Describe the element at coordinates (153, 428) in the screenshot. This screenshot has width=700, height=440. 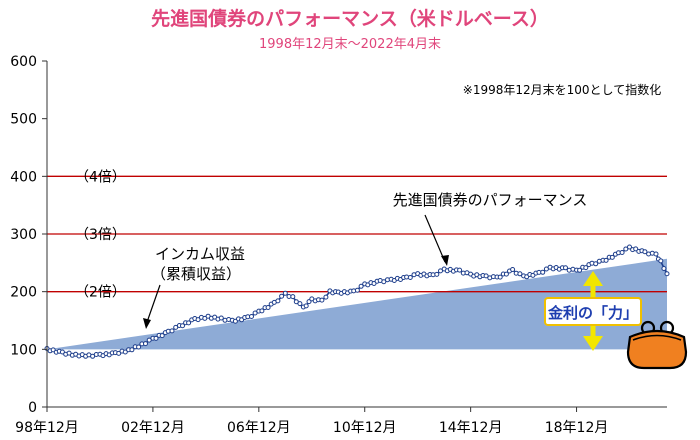
I see `x-tick-label-1: 02年12月` at that location.